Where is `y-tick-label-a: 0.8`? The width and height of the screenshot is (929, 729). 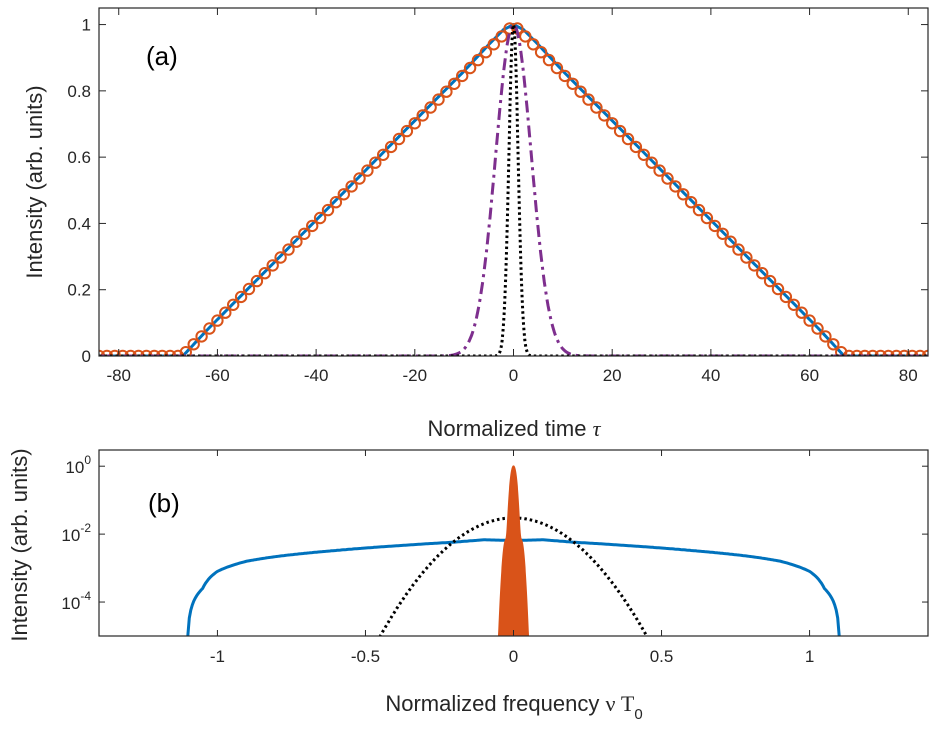
y-tick-label-a: 0.8 is located at coordinates (79, 91).